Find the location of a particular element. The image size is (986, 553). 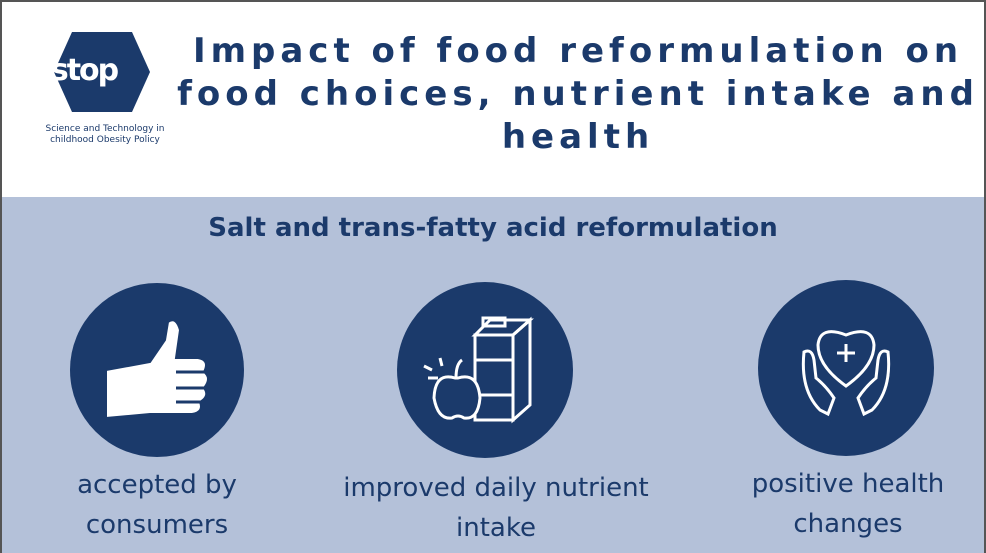

item-label: changes is located at coordinates (848, 524).